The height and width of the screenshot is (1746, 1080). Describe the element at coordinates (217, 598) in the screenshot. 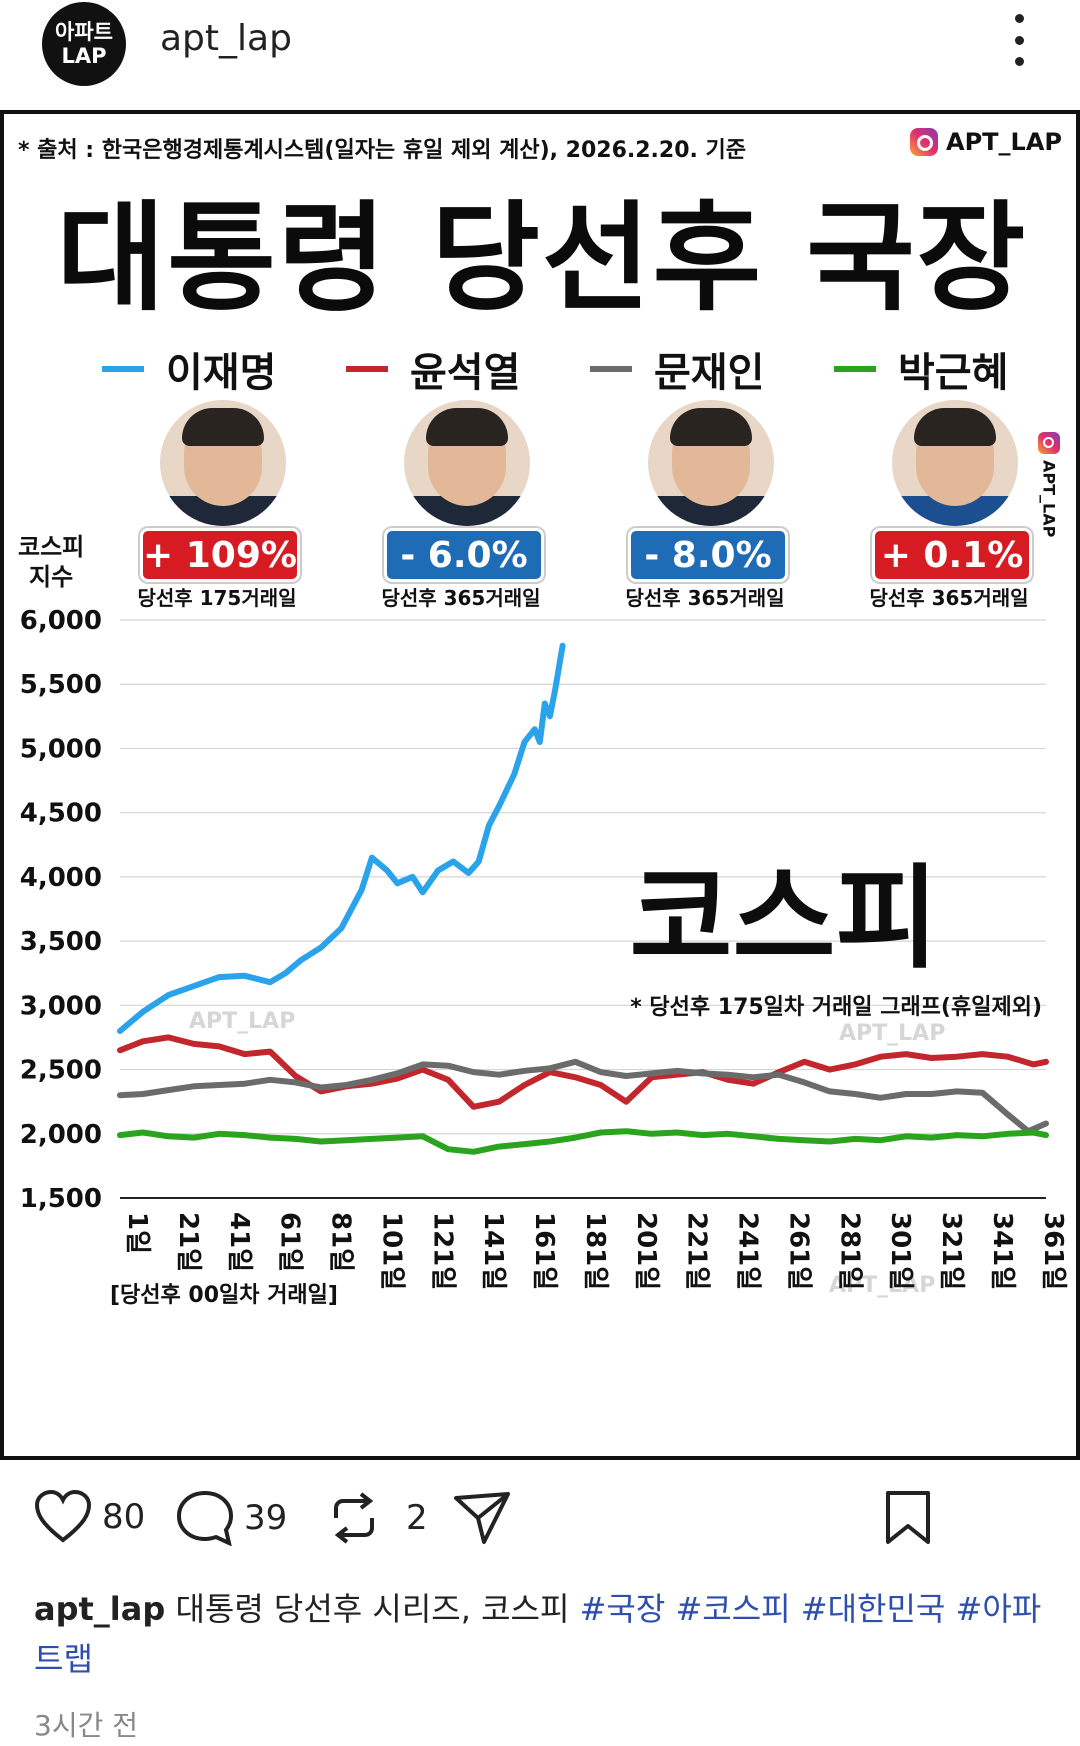

I see `badge-subtitle: 당선후 175거래일` at that location.